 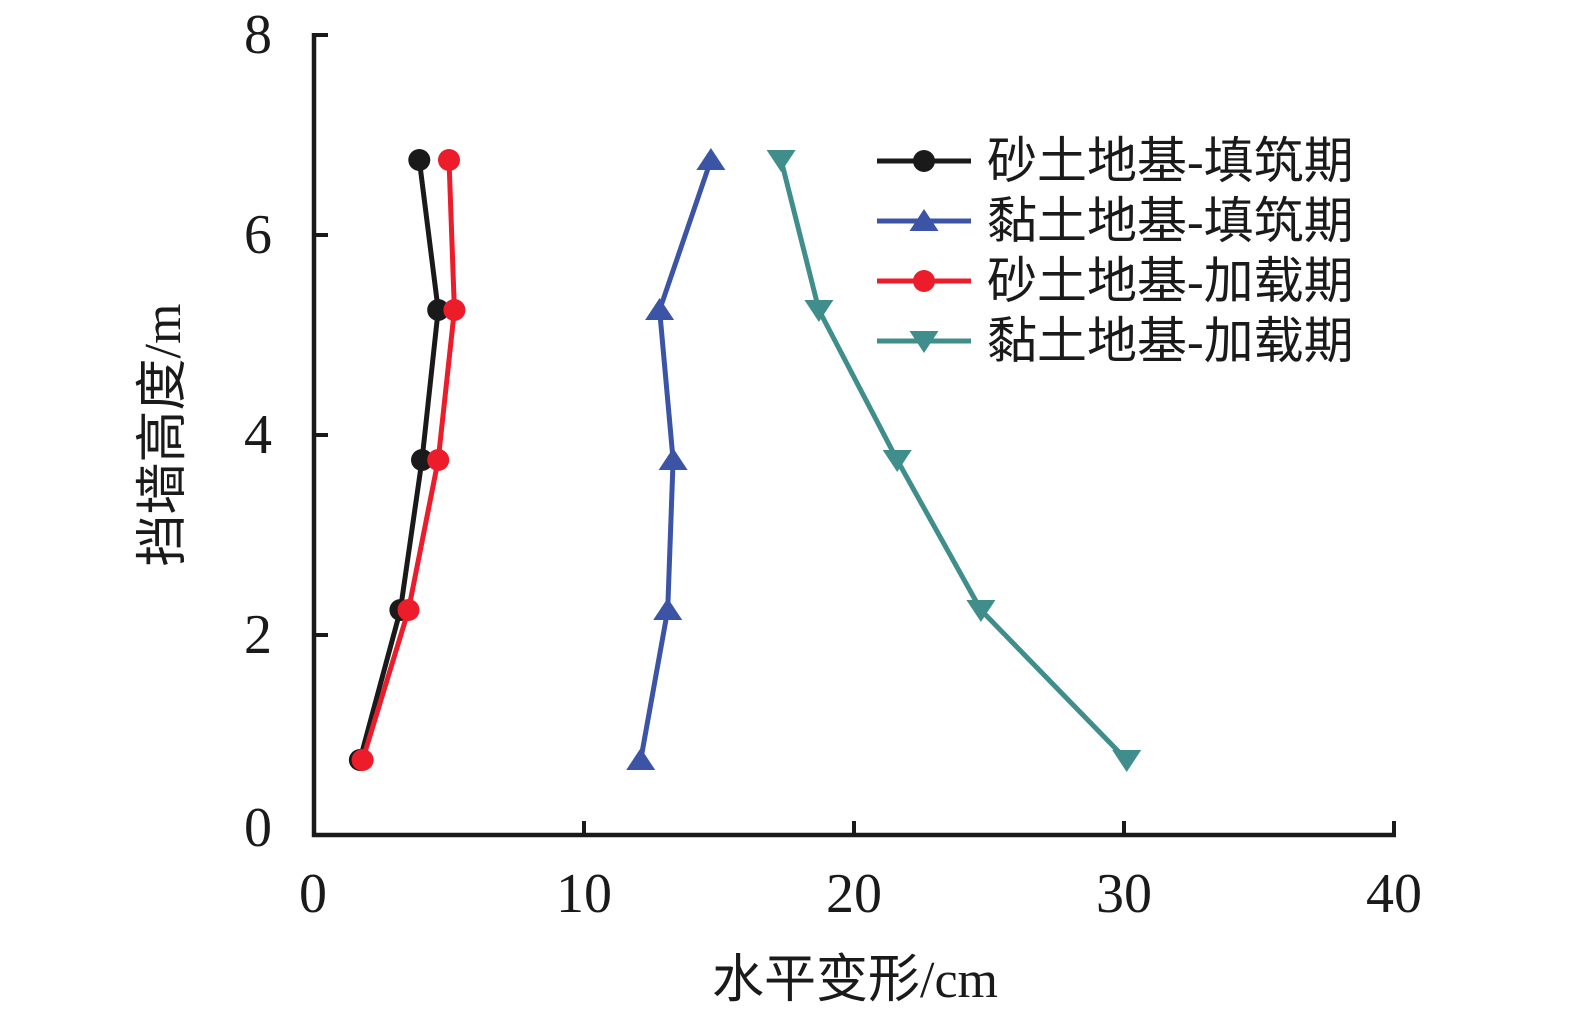 I want to click on y-tick-2: 2, so click(x=258, y=635).